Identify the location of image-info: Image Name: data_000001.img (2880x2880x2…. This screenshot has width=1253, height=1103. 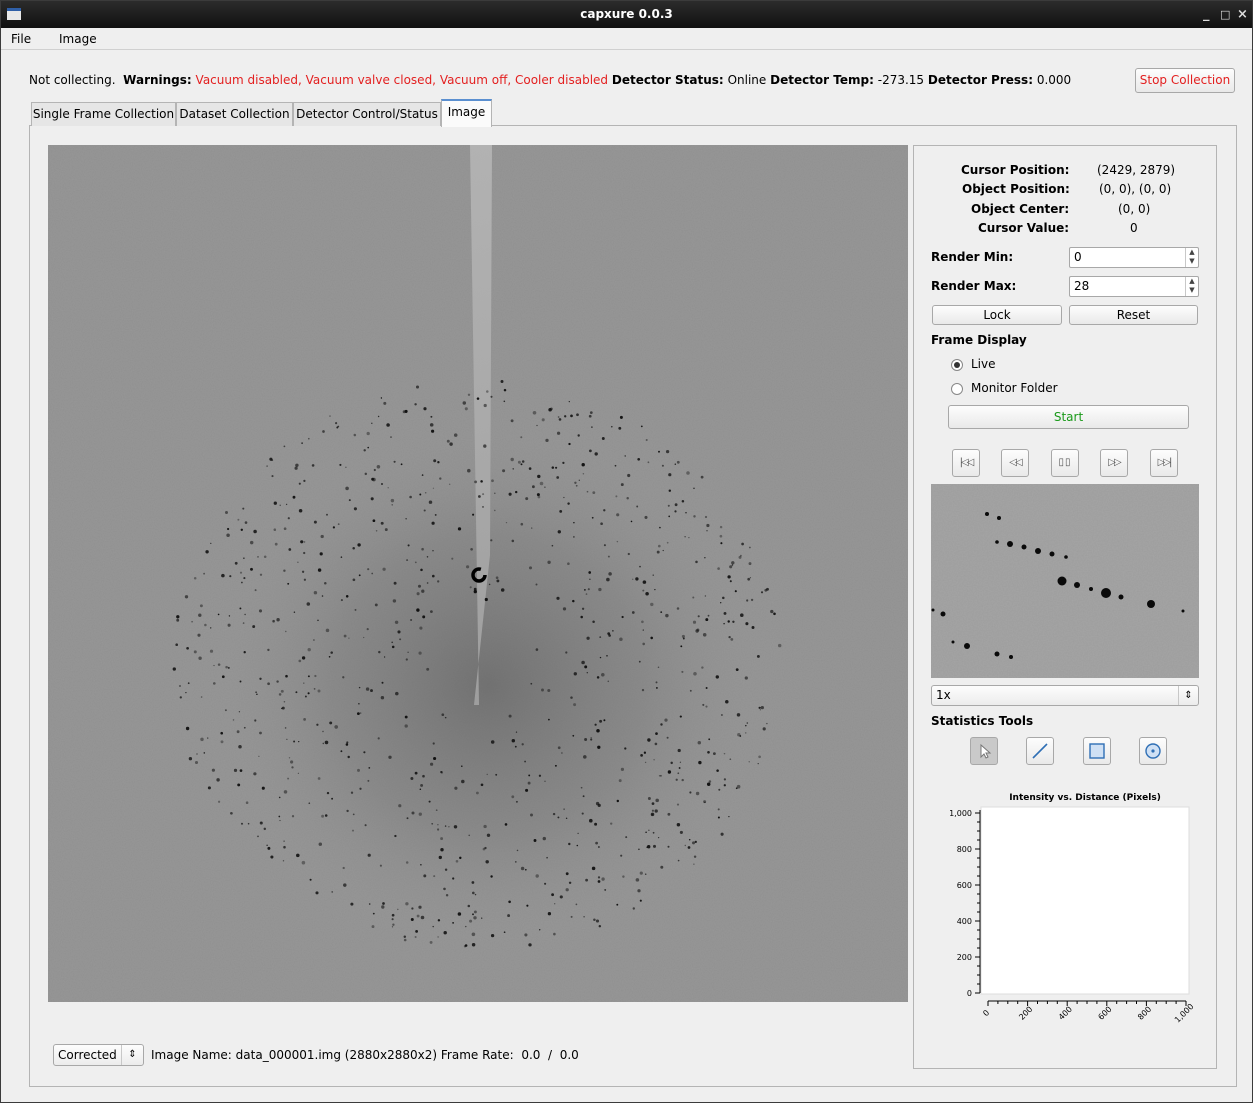
(365, 1055).